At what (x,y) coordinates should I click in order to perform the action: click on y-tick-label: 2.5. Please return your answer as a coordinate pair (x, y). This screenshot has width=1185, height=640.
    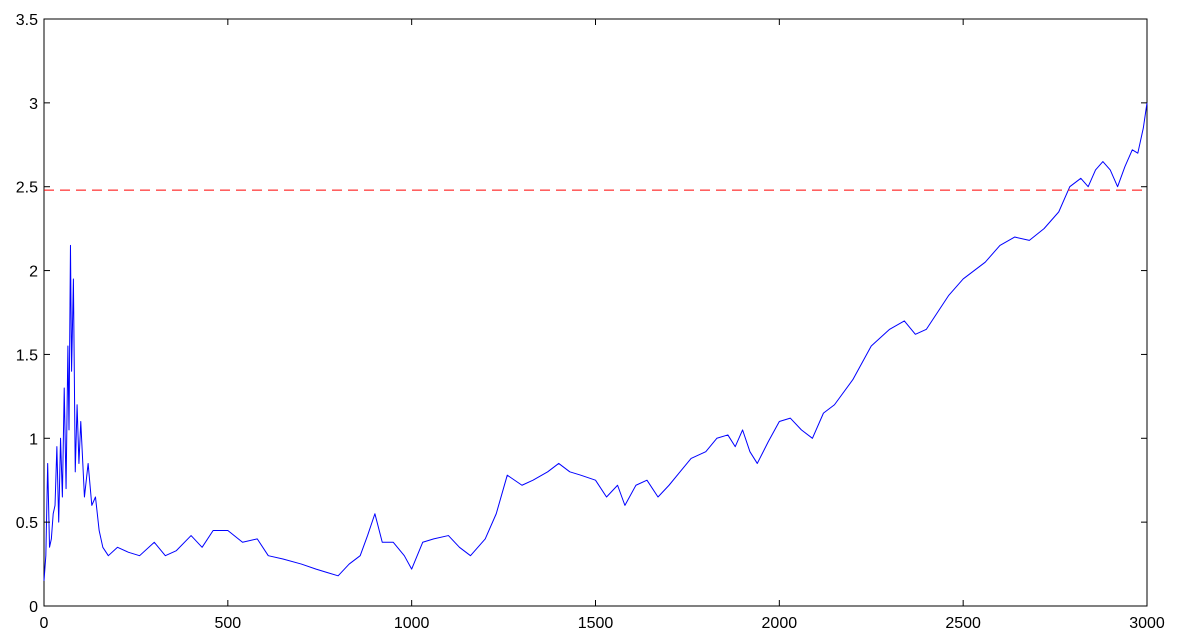
    Looking at the image, I should click on (27, 188).